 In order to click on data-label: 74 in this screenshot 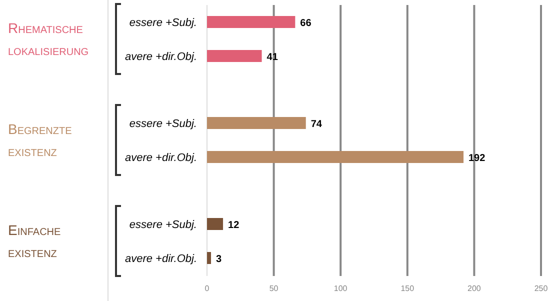, I will do `click(316, 124)`.